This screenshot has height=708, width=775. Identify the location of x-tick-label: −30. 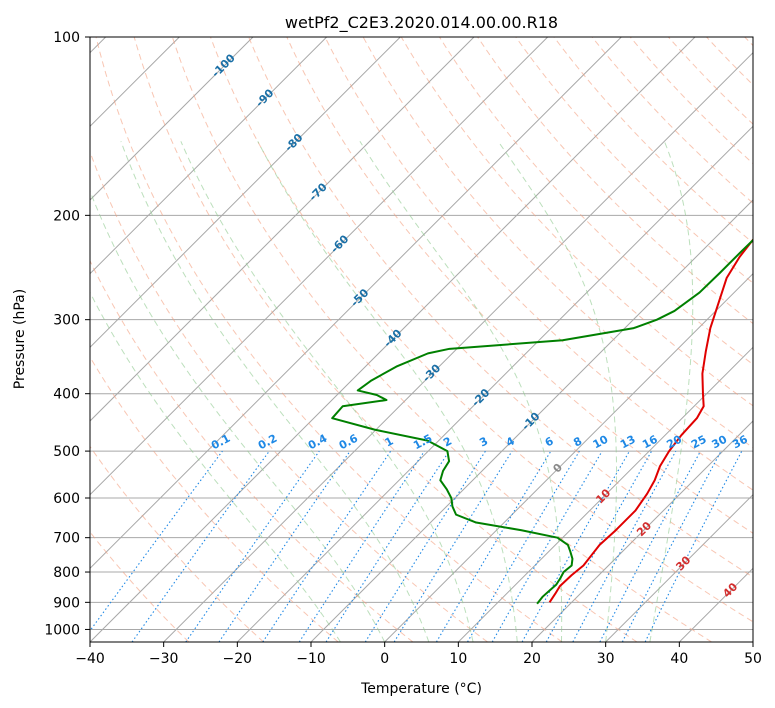
(164, 659).